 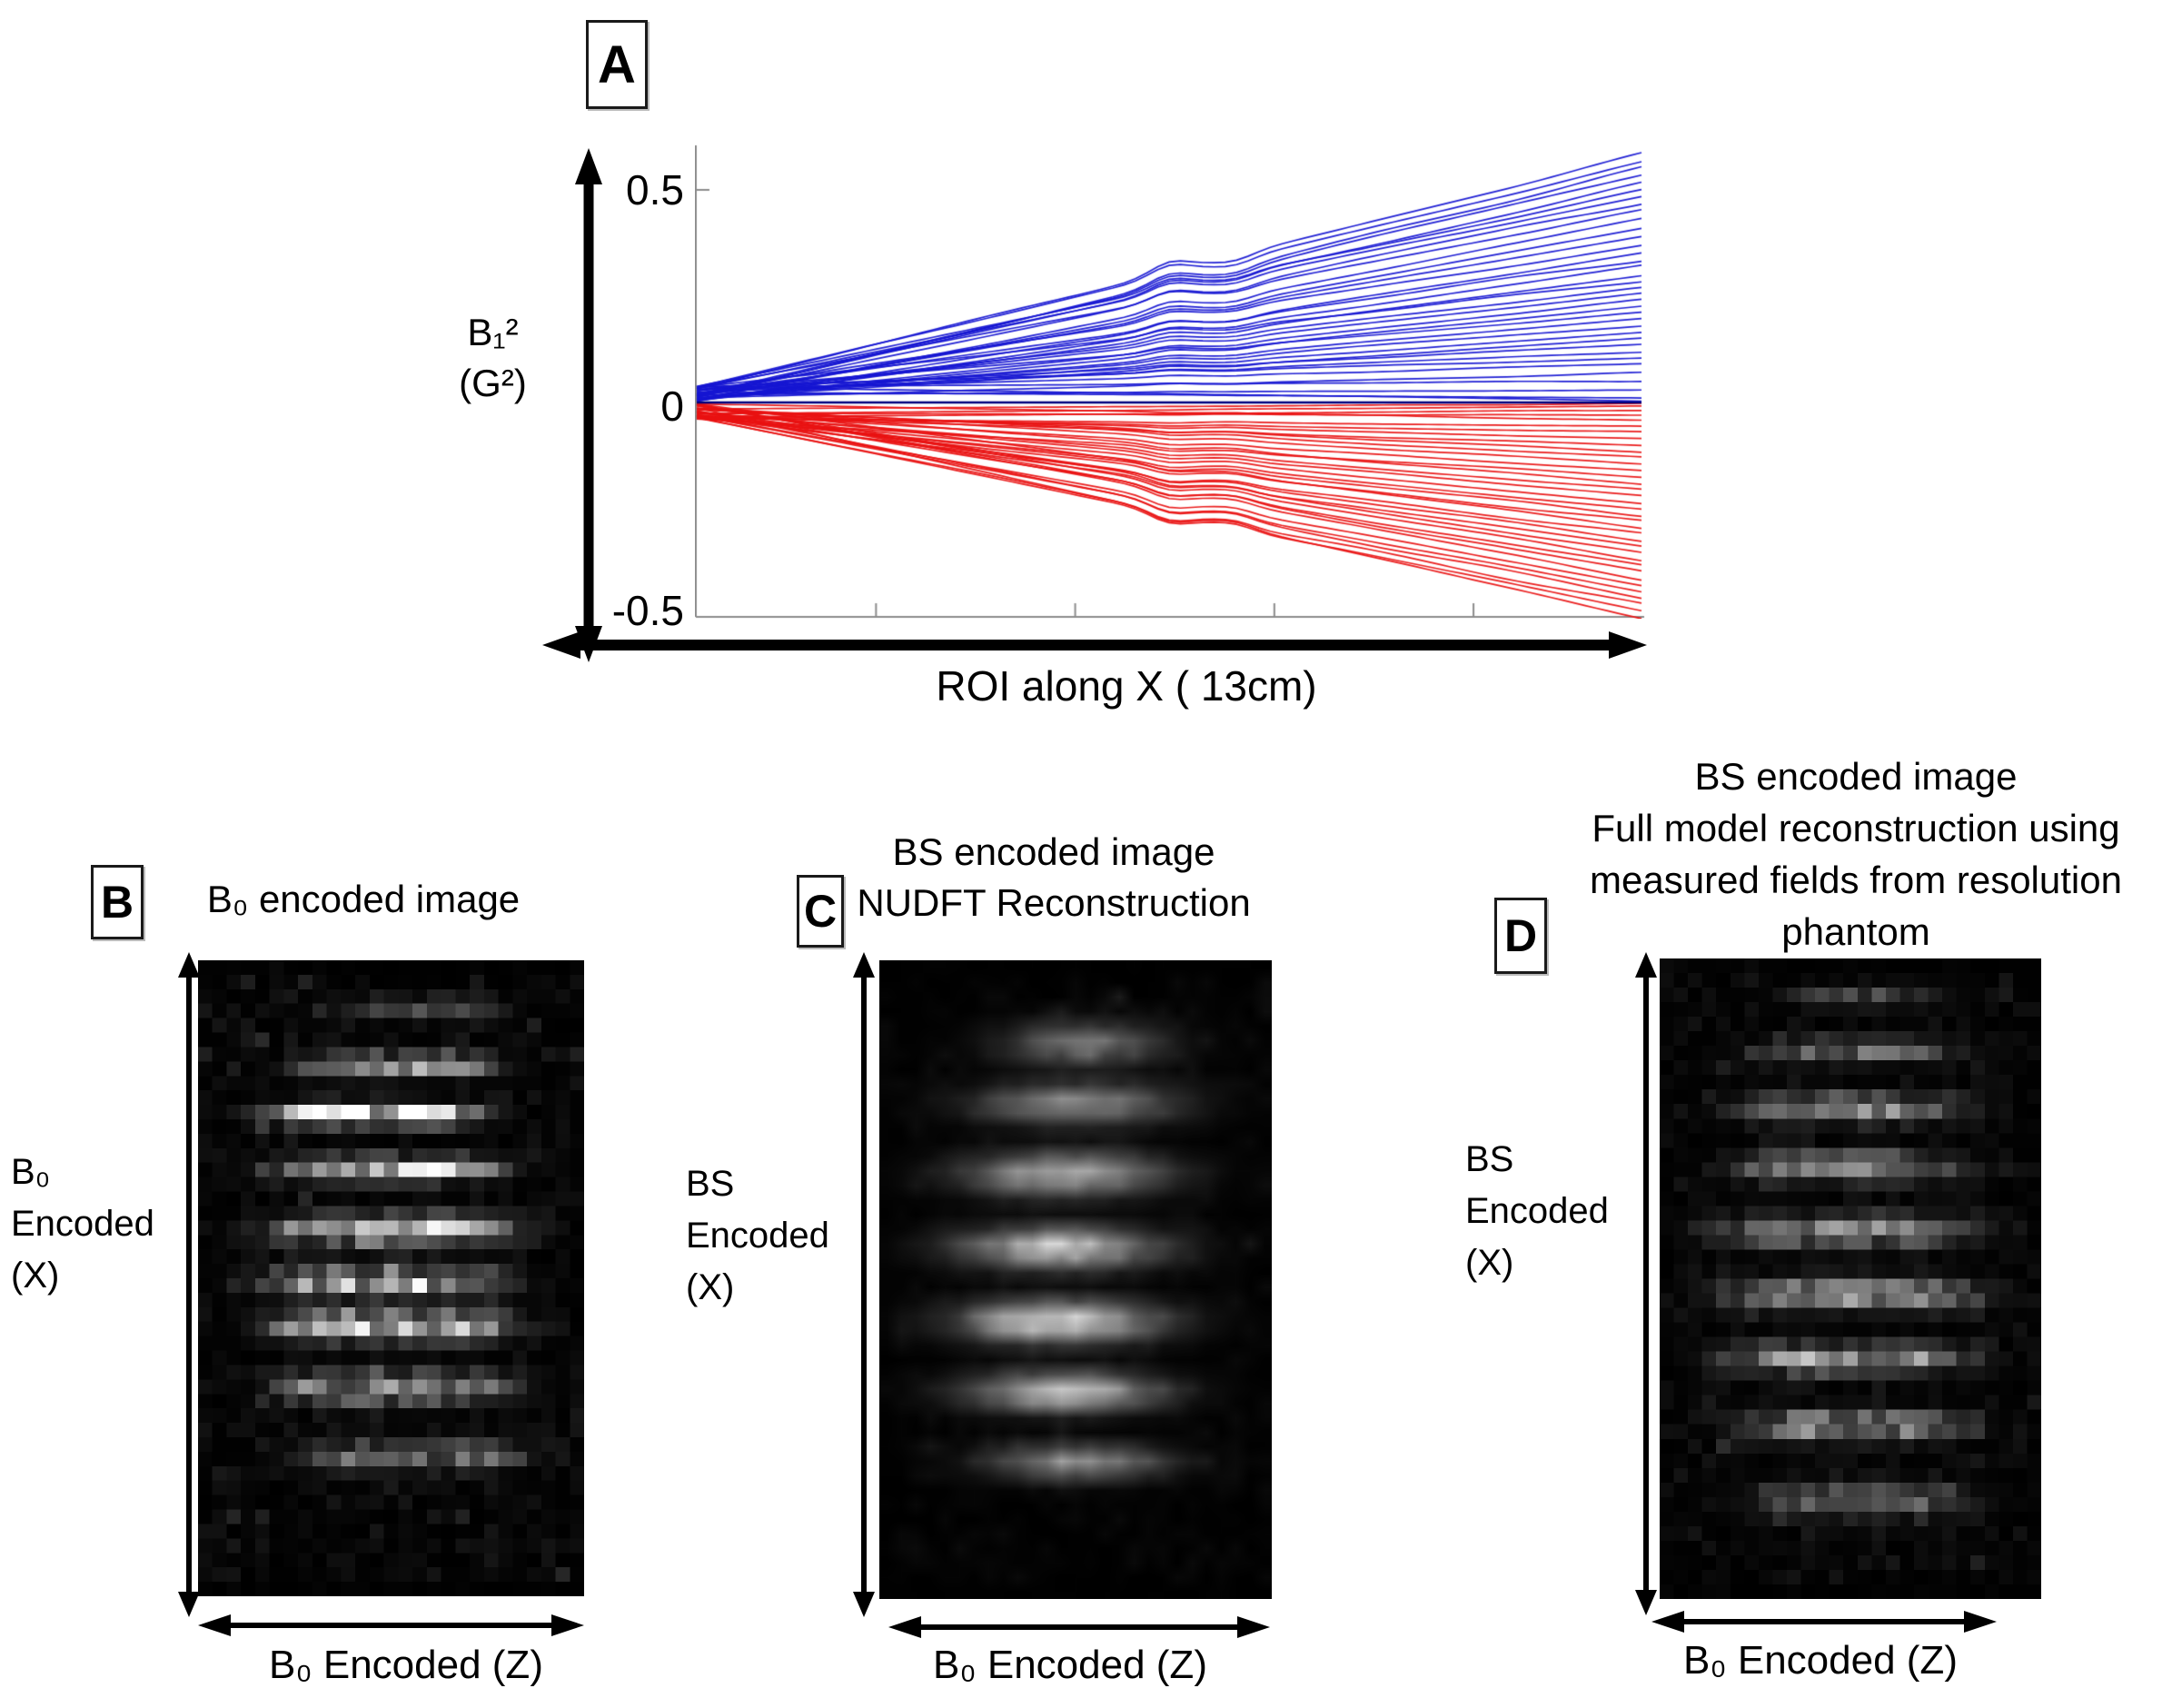 I want to click on panel-c-x-axis-label: B₀ Encoded (Z), so click(x=1070, y=1665).